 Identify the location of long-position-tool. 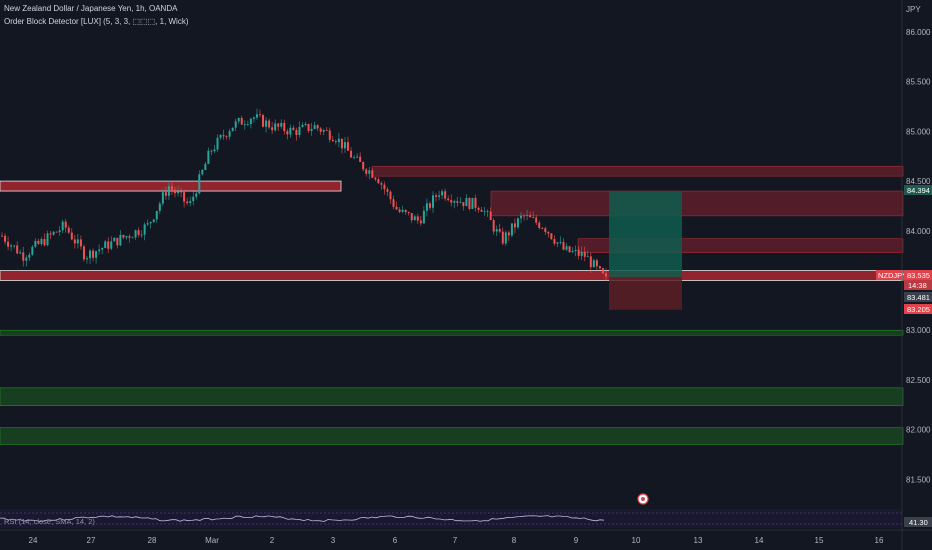
(645, 250).